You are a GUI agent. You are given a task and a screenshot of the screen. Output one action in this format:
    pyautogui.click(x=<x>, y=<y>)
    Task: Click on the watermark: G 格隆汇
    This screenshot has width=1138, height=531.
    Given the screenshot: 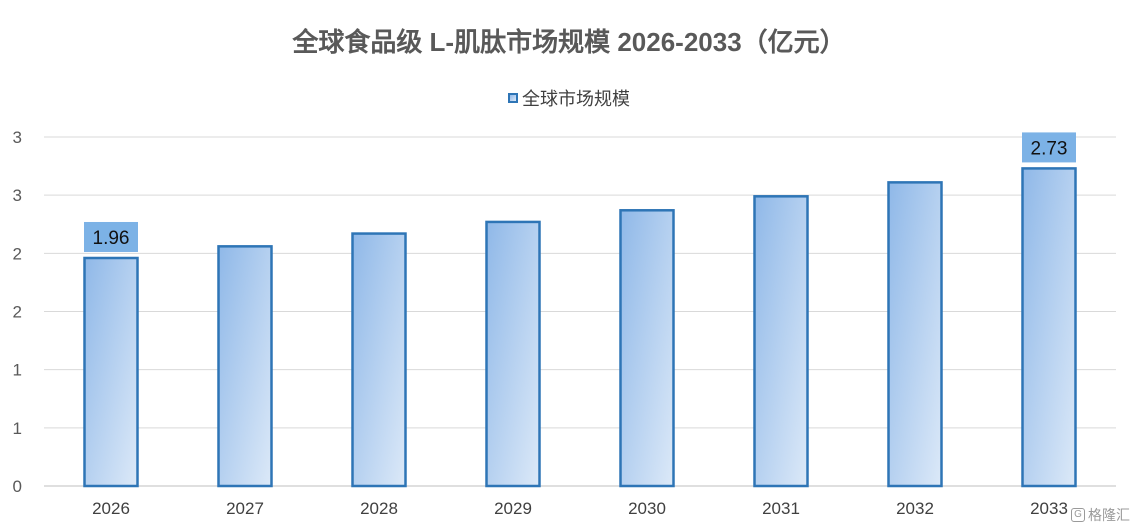 What is the action you would take?
    pyautogui.click(x=1100, y=515)
    